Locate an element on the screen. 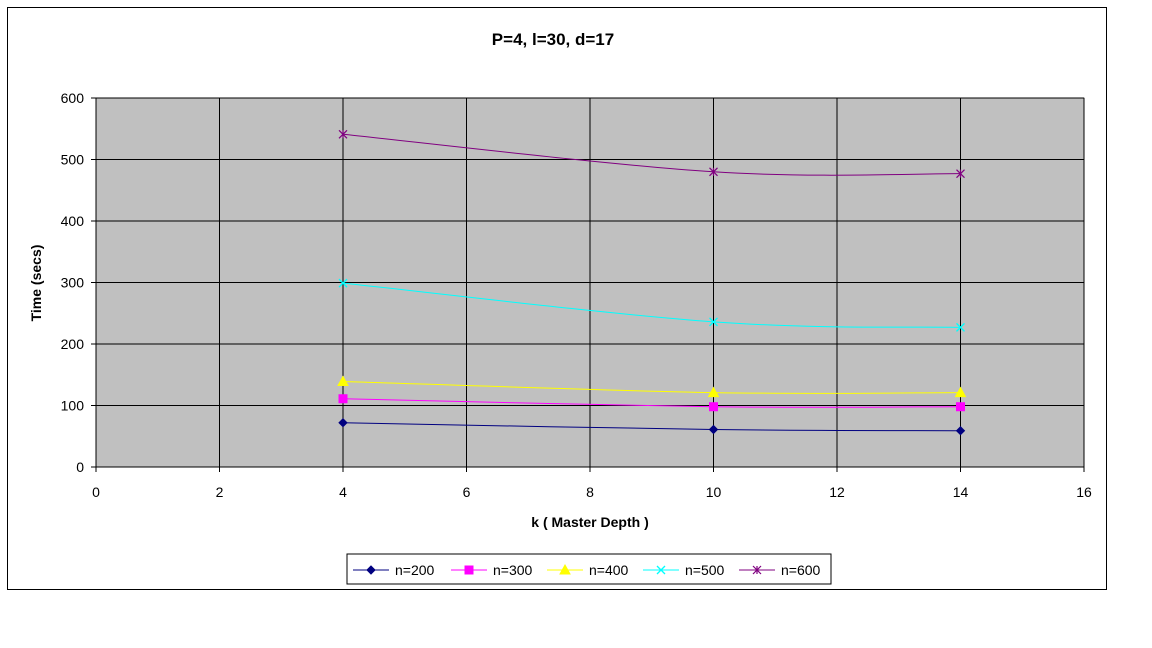  legend-label-n=600: n=600 is located at coordinates (801, 570).